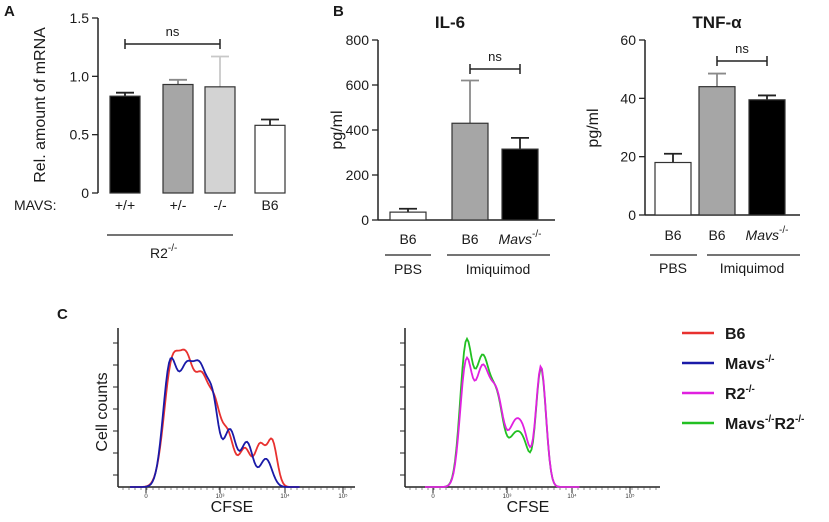  I want to click on panel-a-chart: 0 0.5 1.0 1.5 +/+ +/- -/- B6 ns, so click(178, 111).